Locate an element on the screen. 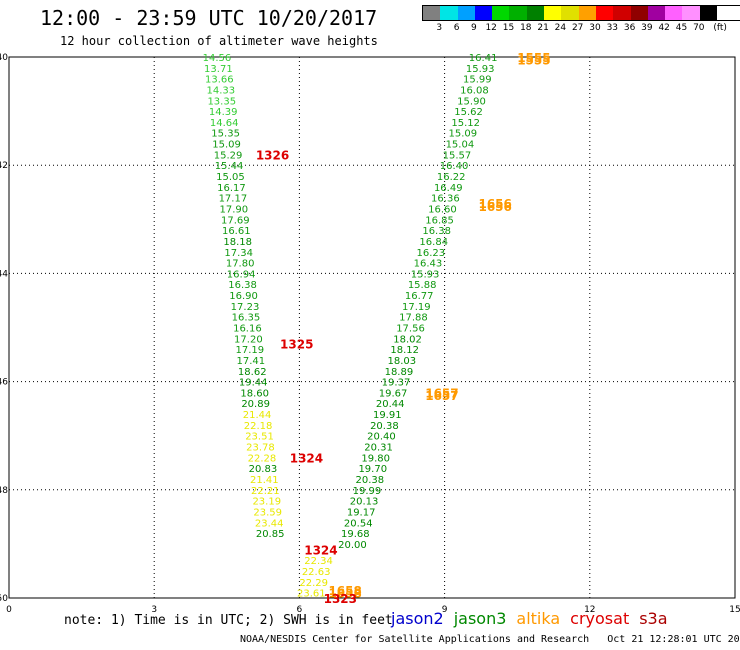  y-tick-label: -40 is located at coordinates (4, 58).